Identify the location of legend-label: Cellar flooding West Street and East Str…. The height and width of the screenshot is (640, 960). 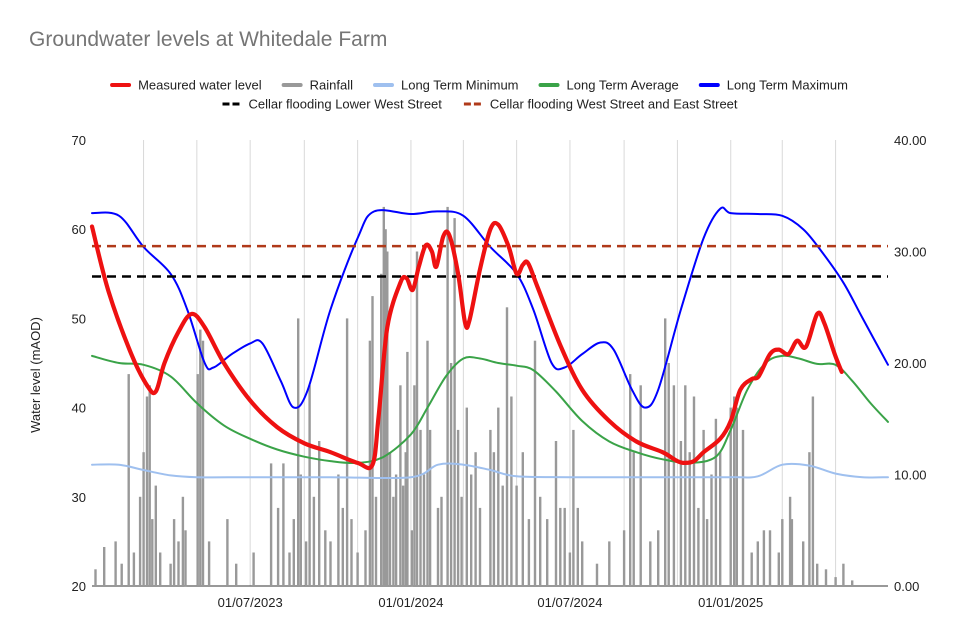
(614, 104).